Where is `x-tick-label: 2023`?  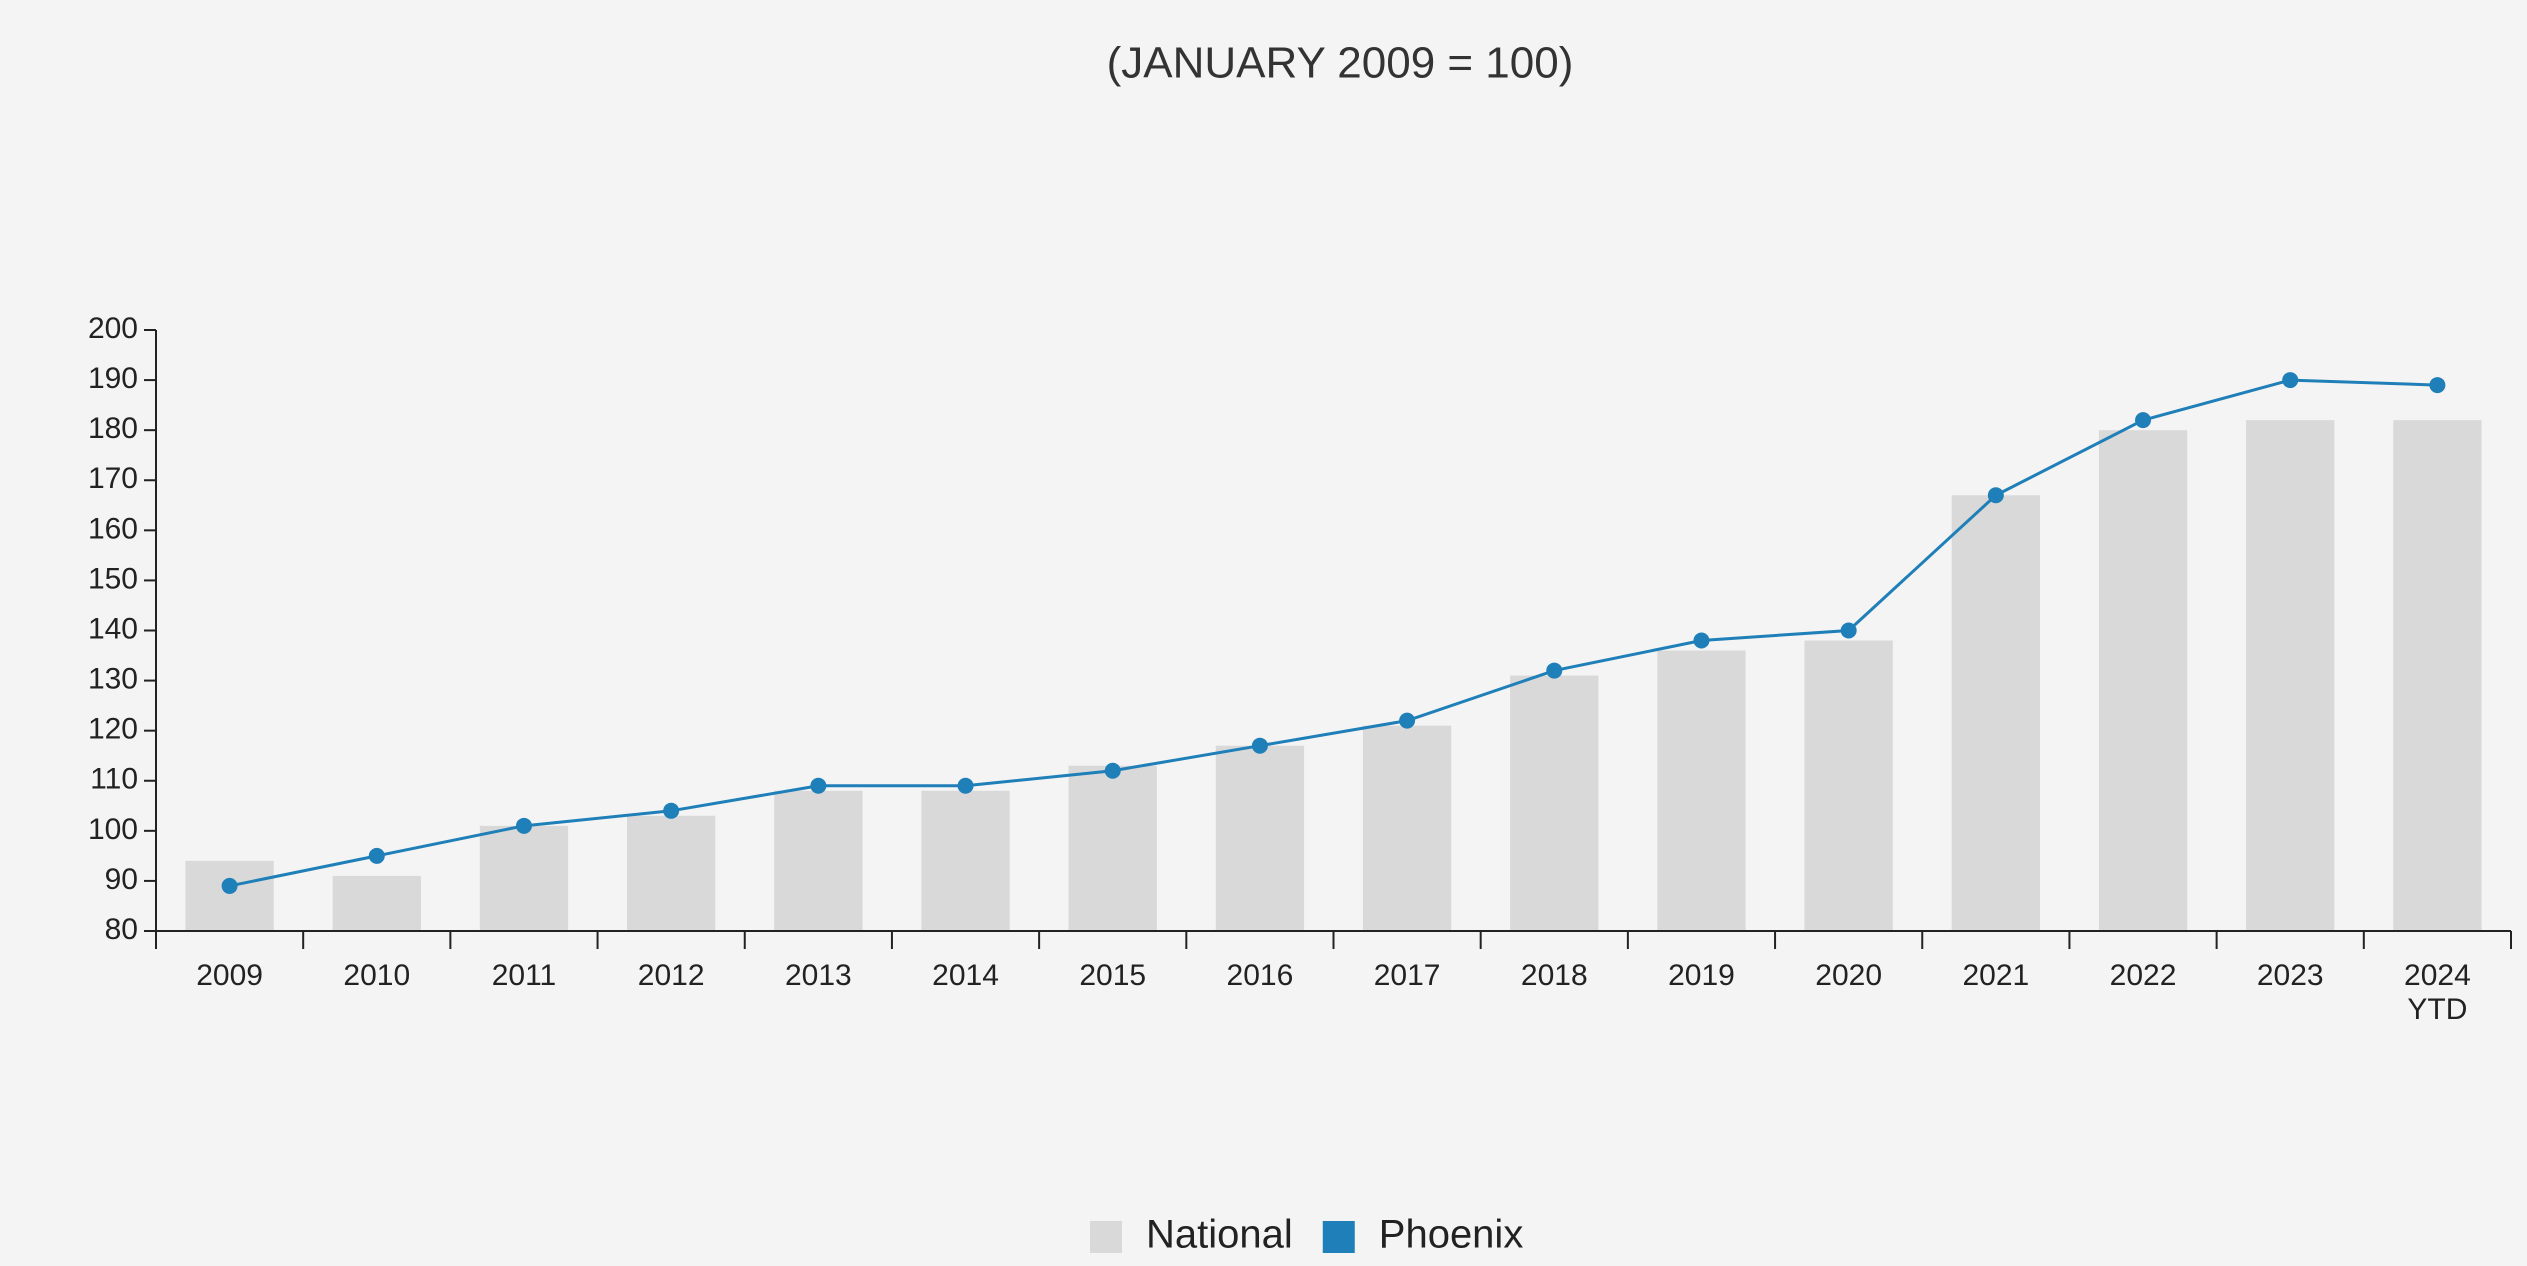 x-tick-label: 2023 is located at coordinates (2290, 975).